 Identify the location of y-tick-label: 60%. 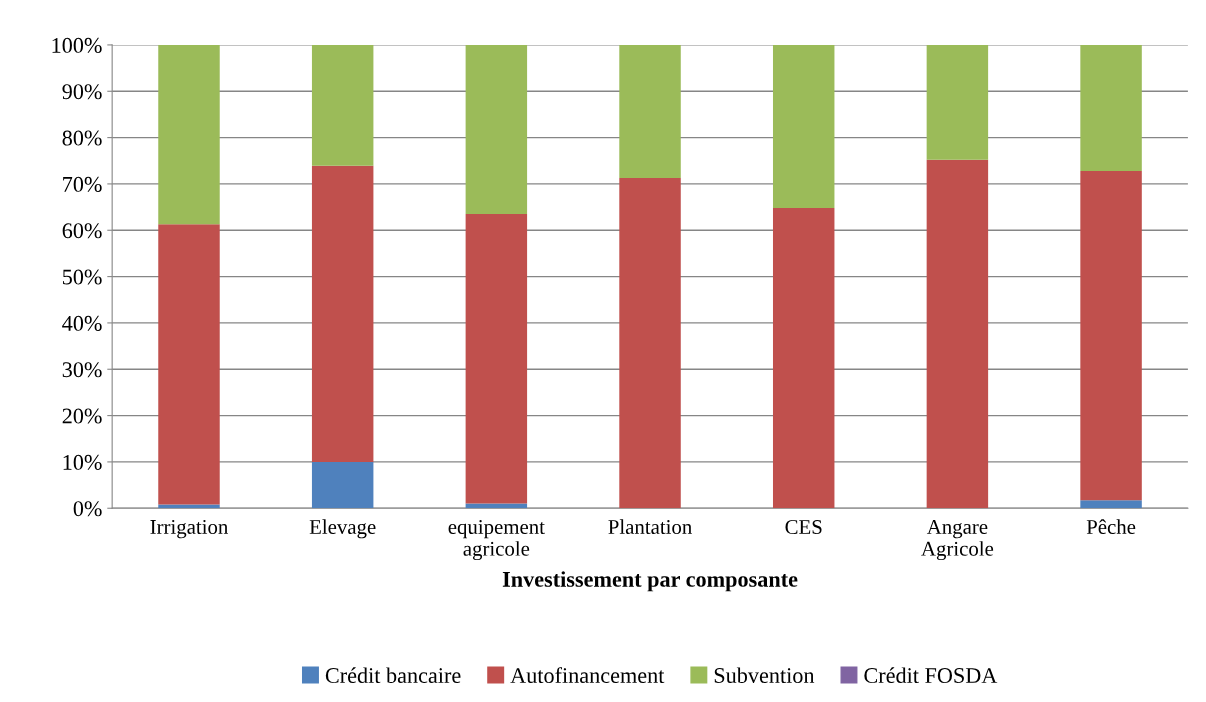
(82, 231).